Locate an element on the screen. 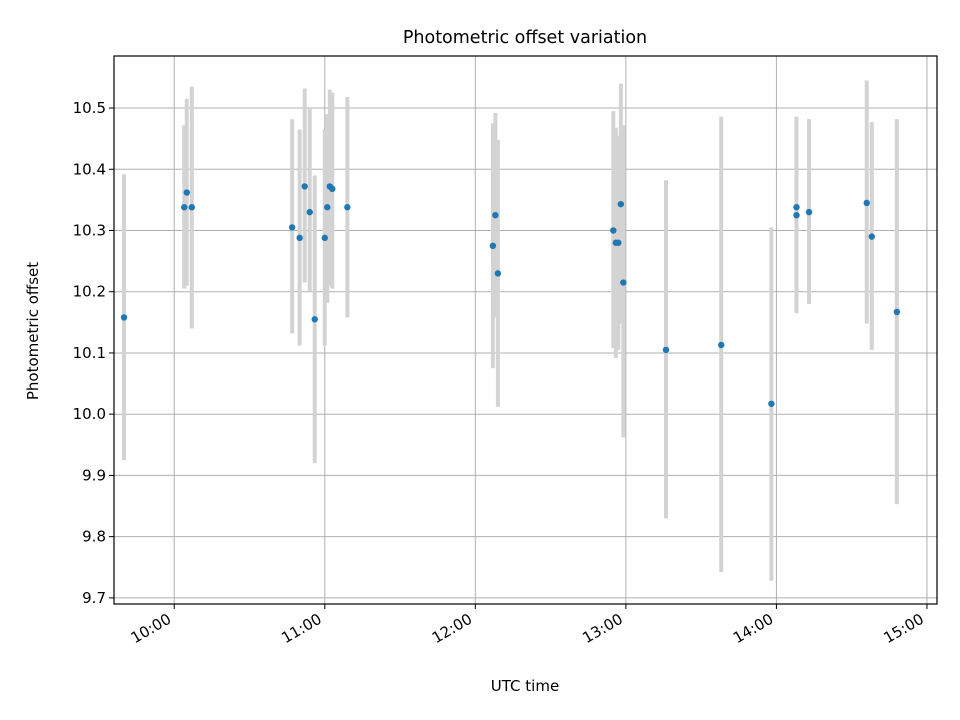 Image resolution: width=960 pixels, height=720 pixels. y-tick-label: 10.0 is located at coordinates (89, 414).